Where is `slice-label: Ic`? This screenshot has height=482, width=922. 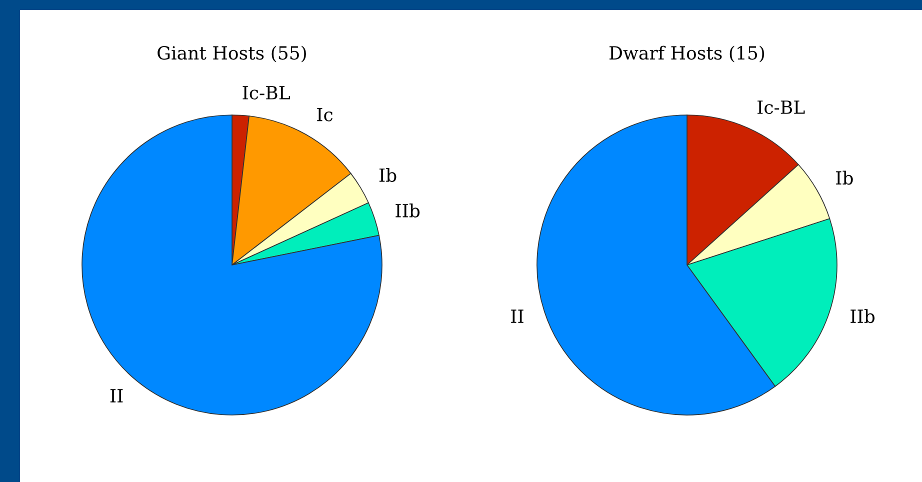 slice-label: Ic is located at coordinates (325, 115).